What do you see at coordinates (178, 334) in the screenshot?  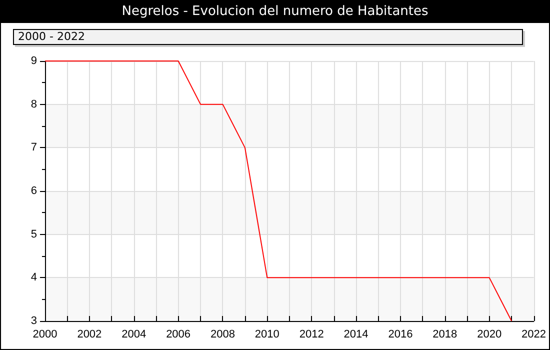 I see `x-tick-label: 2006` at bounding box center [178, 334].